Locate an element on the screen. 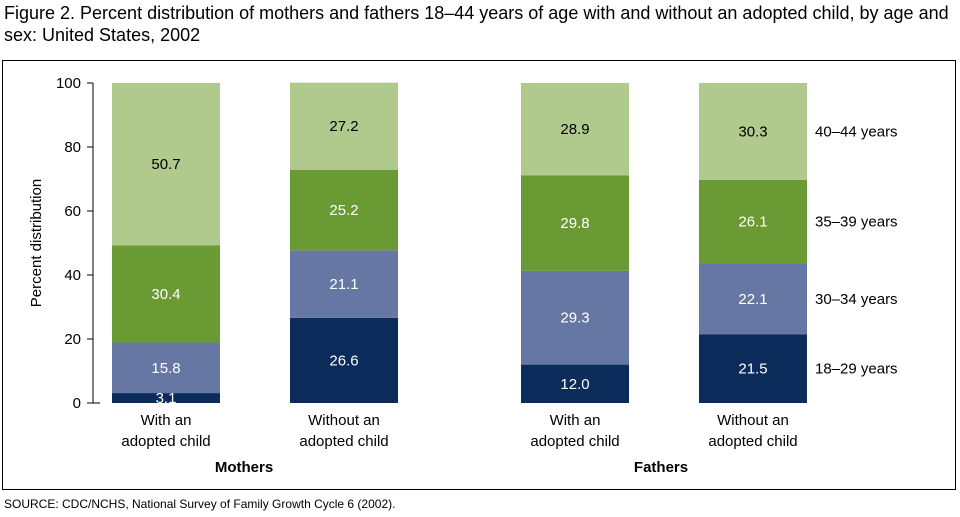 The width and height of the screenshot is (960, 517). data-label: 29.3 is located at coordinates (574, 318).